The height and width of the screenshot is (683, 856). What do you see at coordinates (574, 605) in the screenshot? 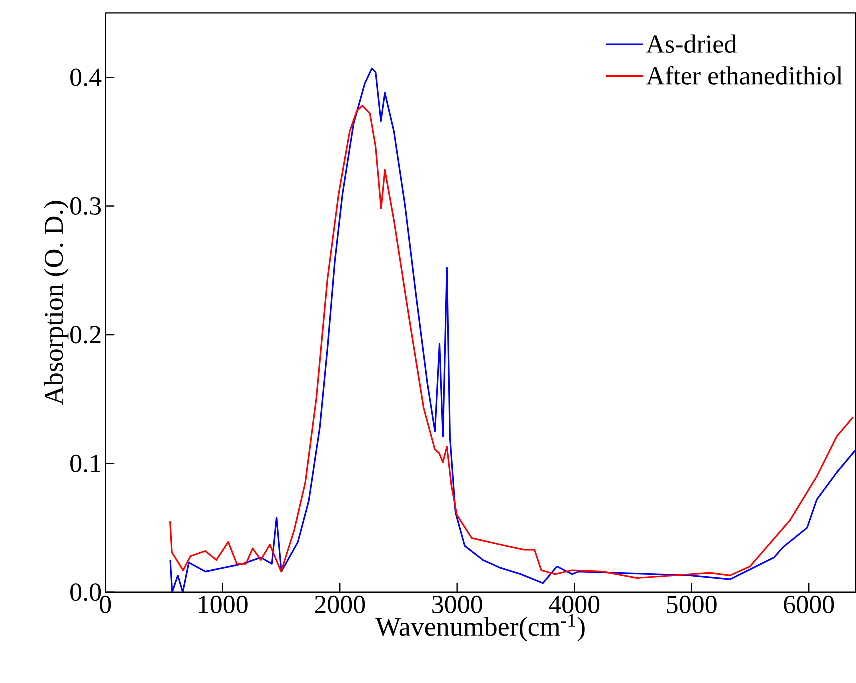
I see `x-tick-label: 4000` at bounding box center [574, 605].